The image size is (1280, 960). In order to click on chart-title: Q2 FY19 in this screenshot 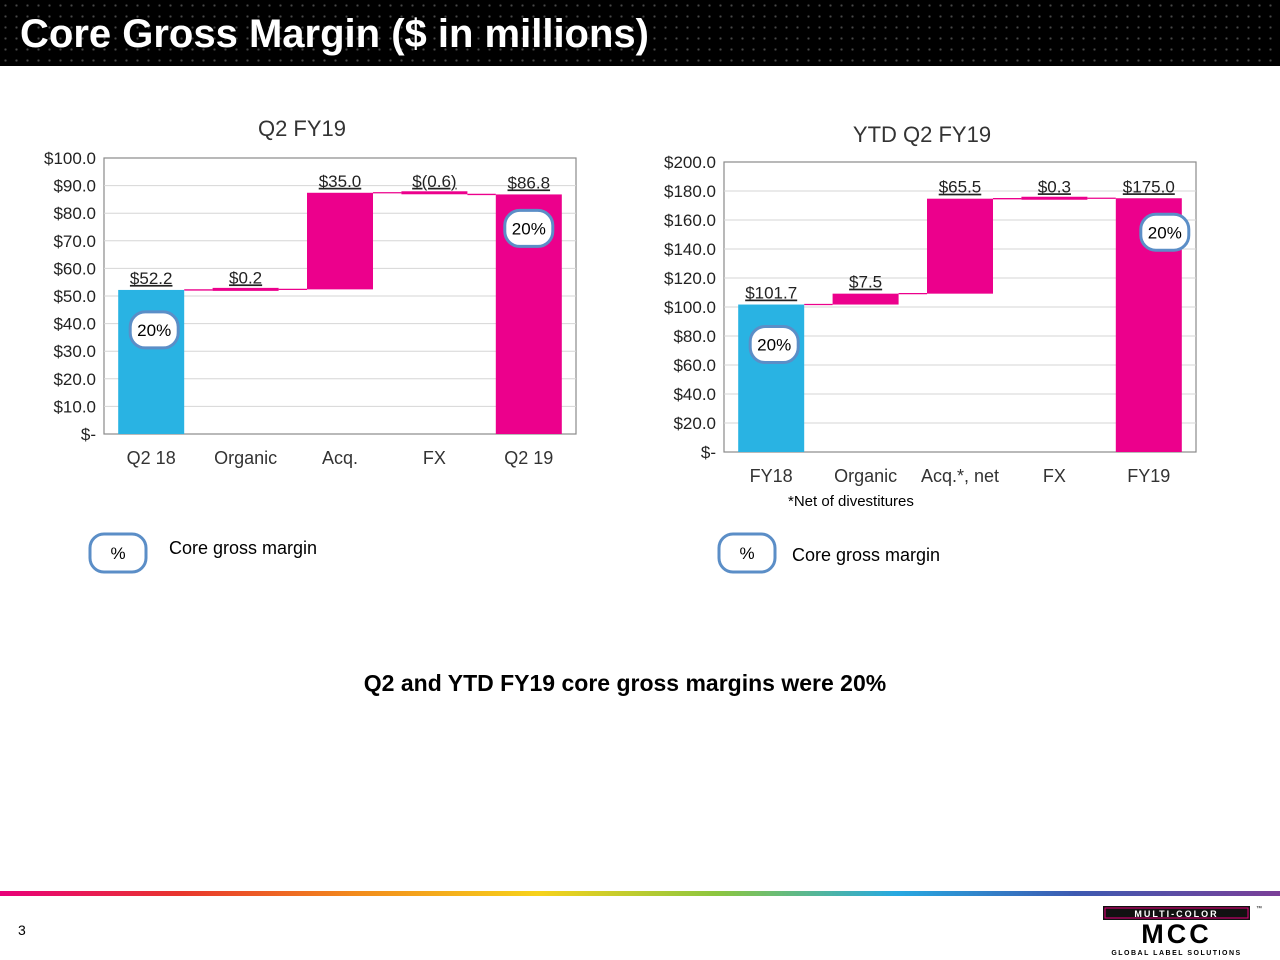, I will do `click(302, 128)`.